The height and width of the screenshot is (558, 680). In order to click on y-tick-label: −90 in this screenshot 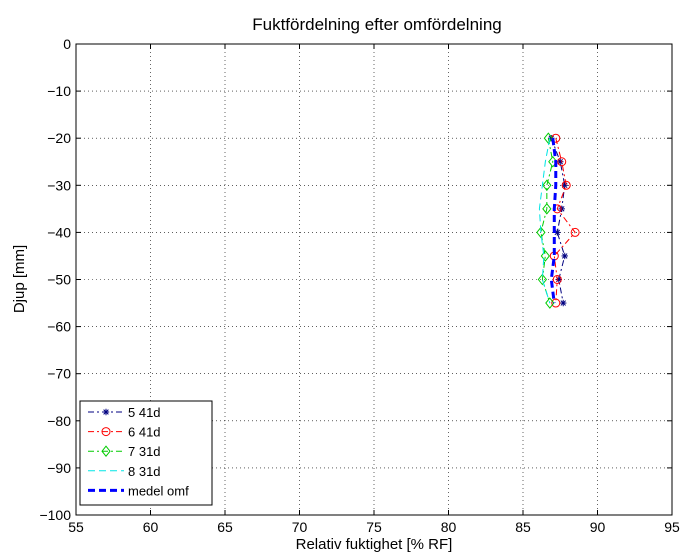, I will do `click(59, 468)`.